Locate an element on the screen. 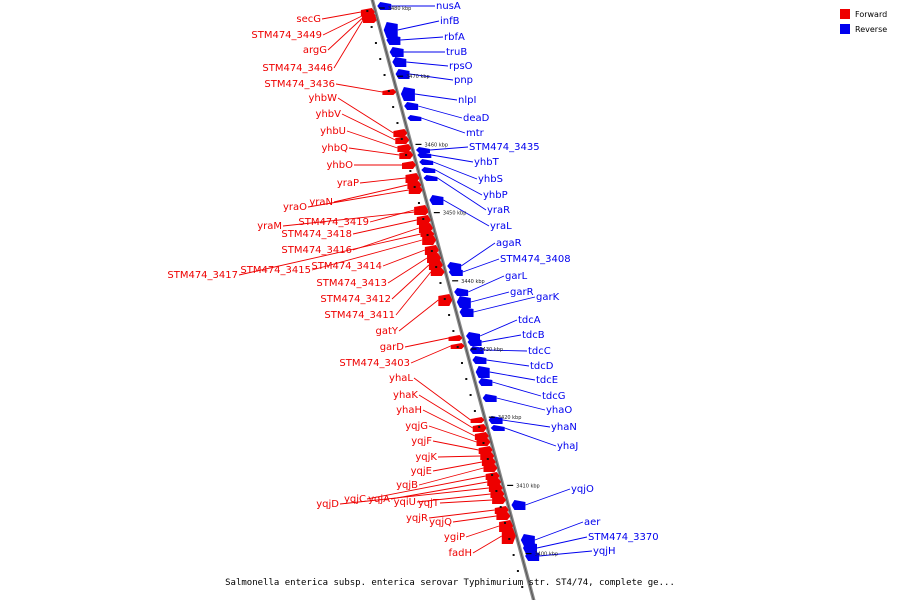 Image resolution: width=900 pixels, height=600 pixels. garD-gene-mark is located at coordinates (455, 338).